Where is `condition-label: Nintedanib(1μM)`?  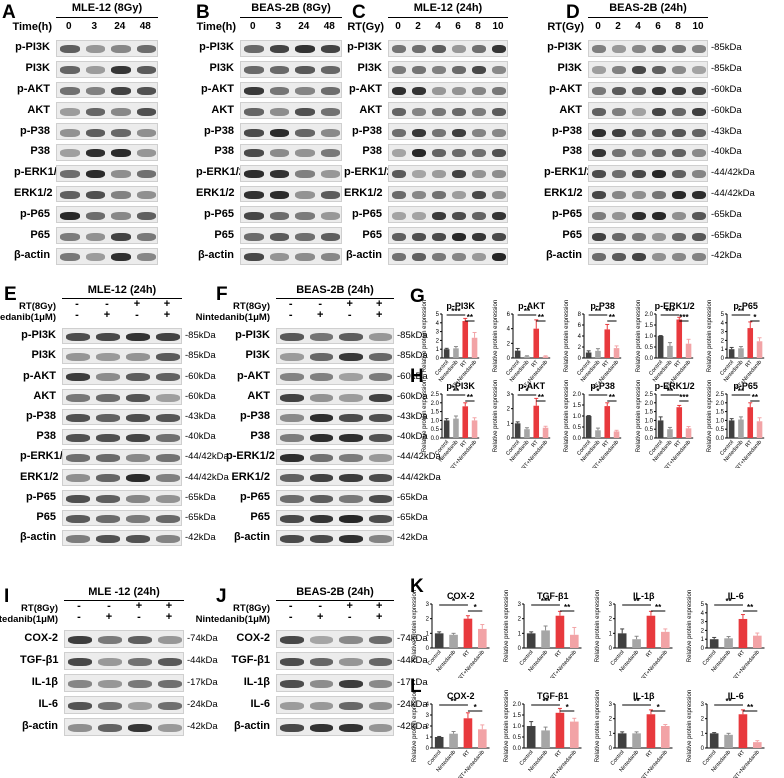 condition-label: Nintedanib(1μM) is located at coordinates (29, 619).